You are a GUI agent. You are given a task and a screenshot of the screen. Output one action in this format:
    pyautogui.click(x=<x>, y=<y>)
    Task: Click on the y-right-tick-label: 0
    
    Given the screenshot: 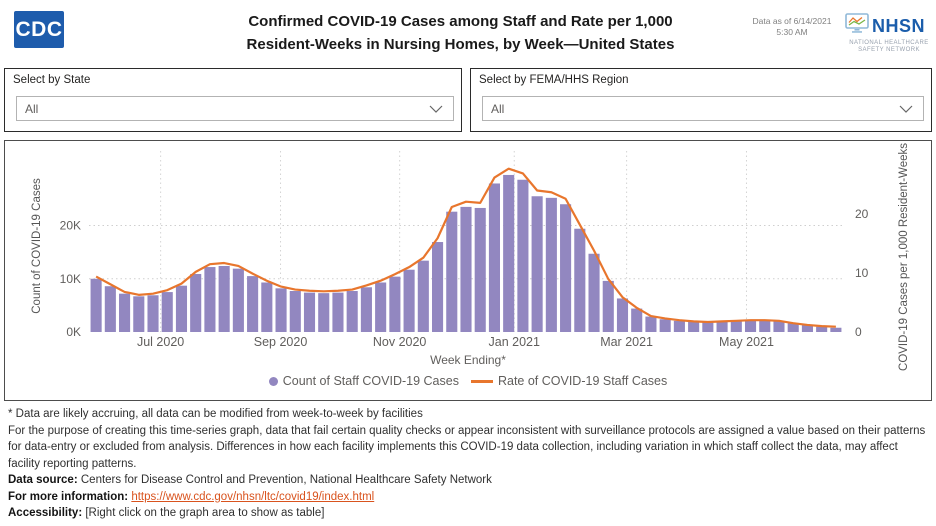 What is the action you would take?
    pyautogui.click(x=858, y=332)
    